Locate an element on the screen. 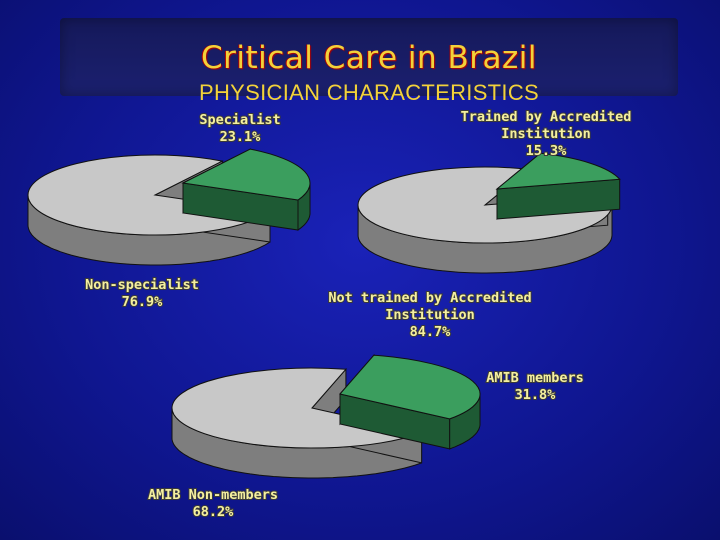  slide-subtitle: PHYSICIAN CHARACTERISTICS is located at coordinates (369, 92).